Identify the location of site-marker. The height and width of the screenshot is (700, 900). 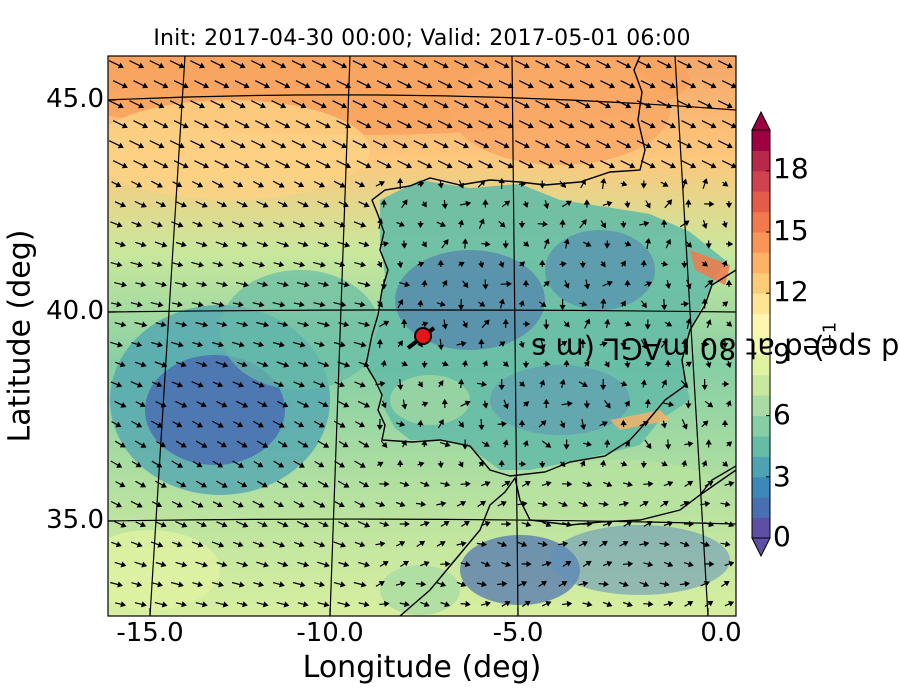
(421, 338).